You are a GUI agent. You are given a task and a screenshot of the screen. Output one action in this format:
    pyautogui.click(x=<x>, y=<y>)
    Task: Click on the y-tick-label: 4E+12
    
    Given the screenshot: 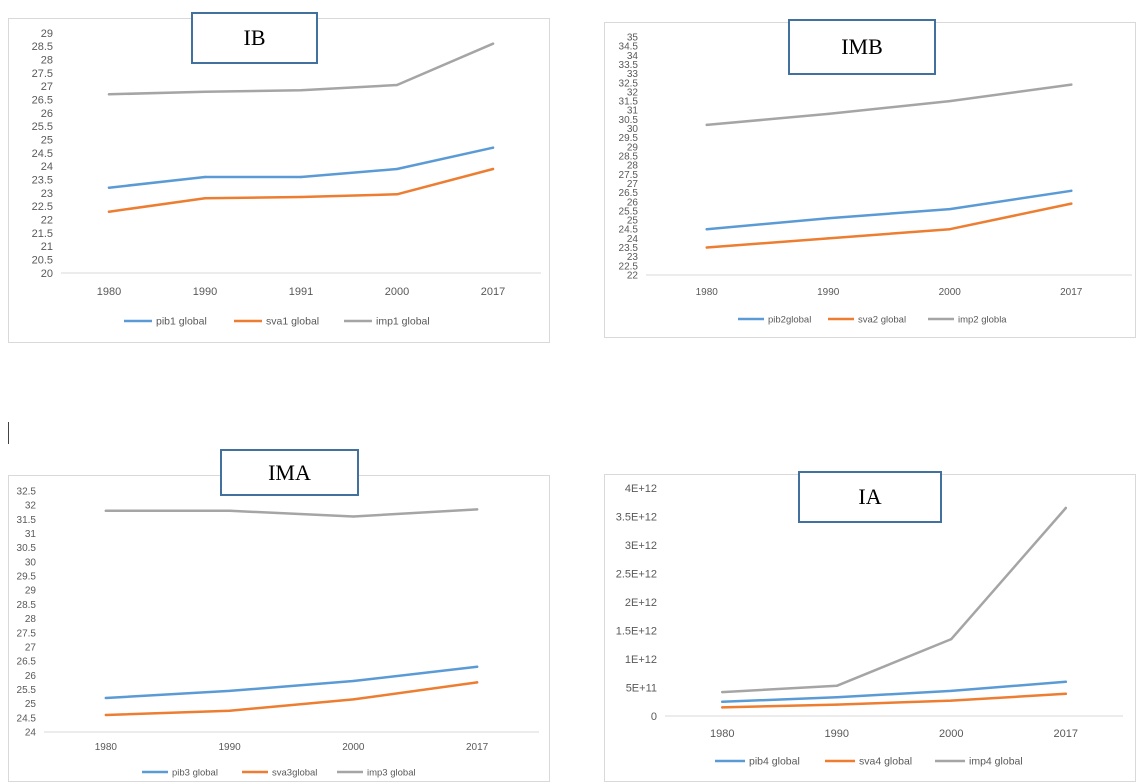 What is the action you would take?
    pyautogui.click(x=641, y=489)
    